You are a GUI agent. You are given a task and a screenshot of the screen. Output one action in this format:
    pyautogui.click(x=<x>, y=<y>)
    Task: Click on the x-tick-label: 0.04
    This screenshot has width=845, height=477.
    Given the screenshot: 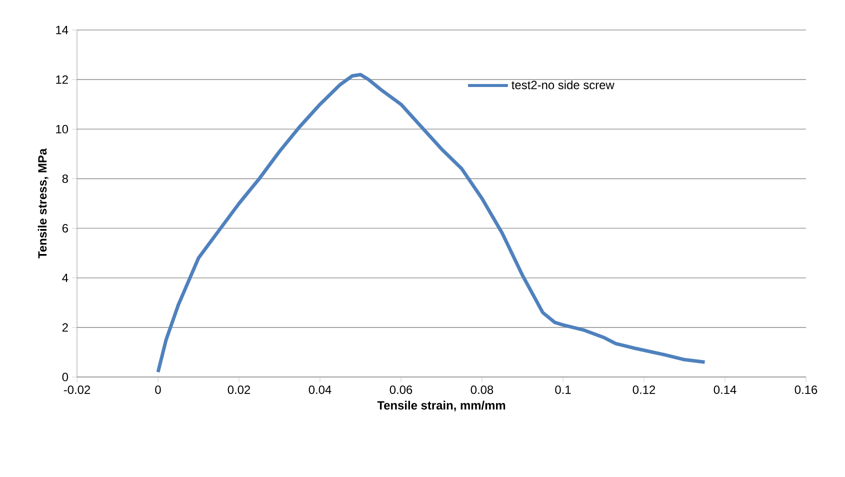 What is the action you would take?
    pyautogui.click(x=320, y=390)
    